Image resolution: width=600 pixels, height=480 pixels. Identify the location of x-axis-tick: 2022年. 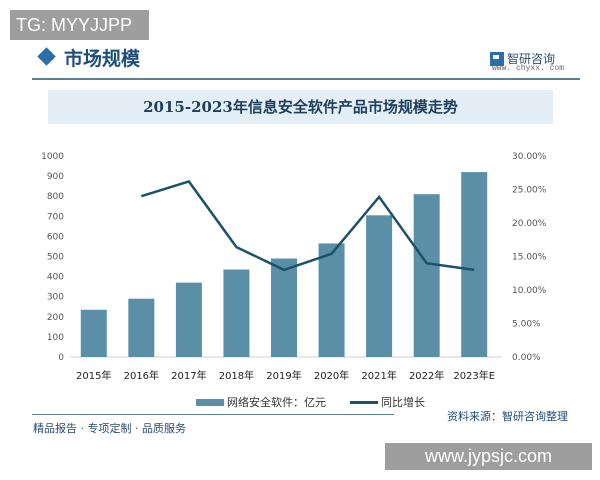
(426, 375).